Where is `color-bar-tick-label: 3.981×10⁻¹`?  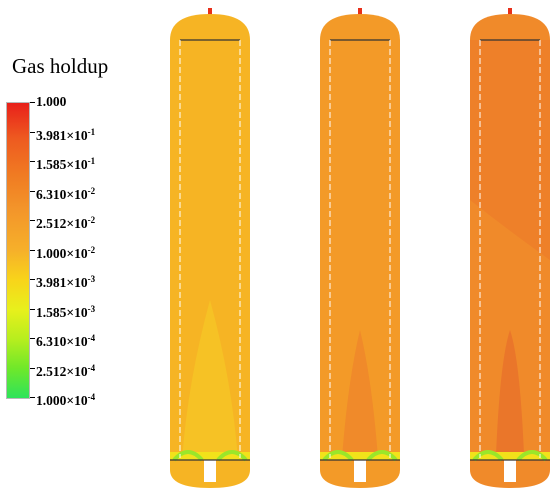
color-bar-tick-label: 3.981×10⁻¹ is located at coordinates (65, 134).